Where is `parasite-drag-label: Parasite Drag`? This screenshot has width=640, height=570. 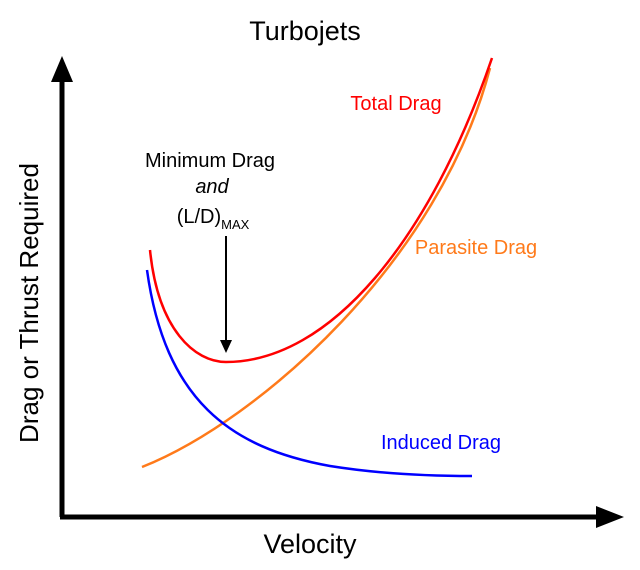
parasite-drag-label: Parasite Drag is located at coordinates (476, 248).